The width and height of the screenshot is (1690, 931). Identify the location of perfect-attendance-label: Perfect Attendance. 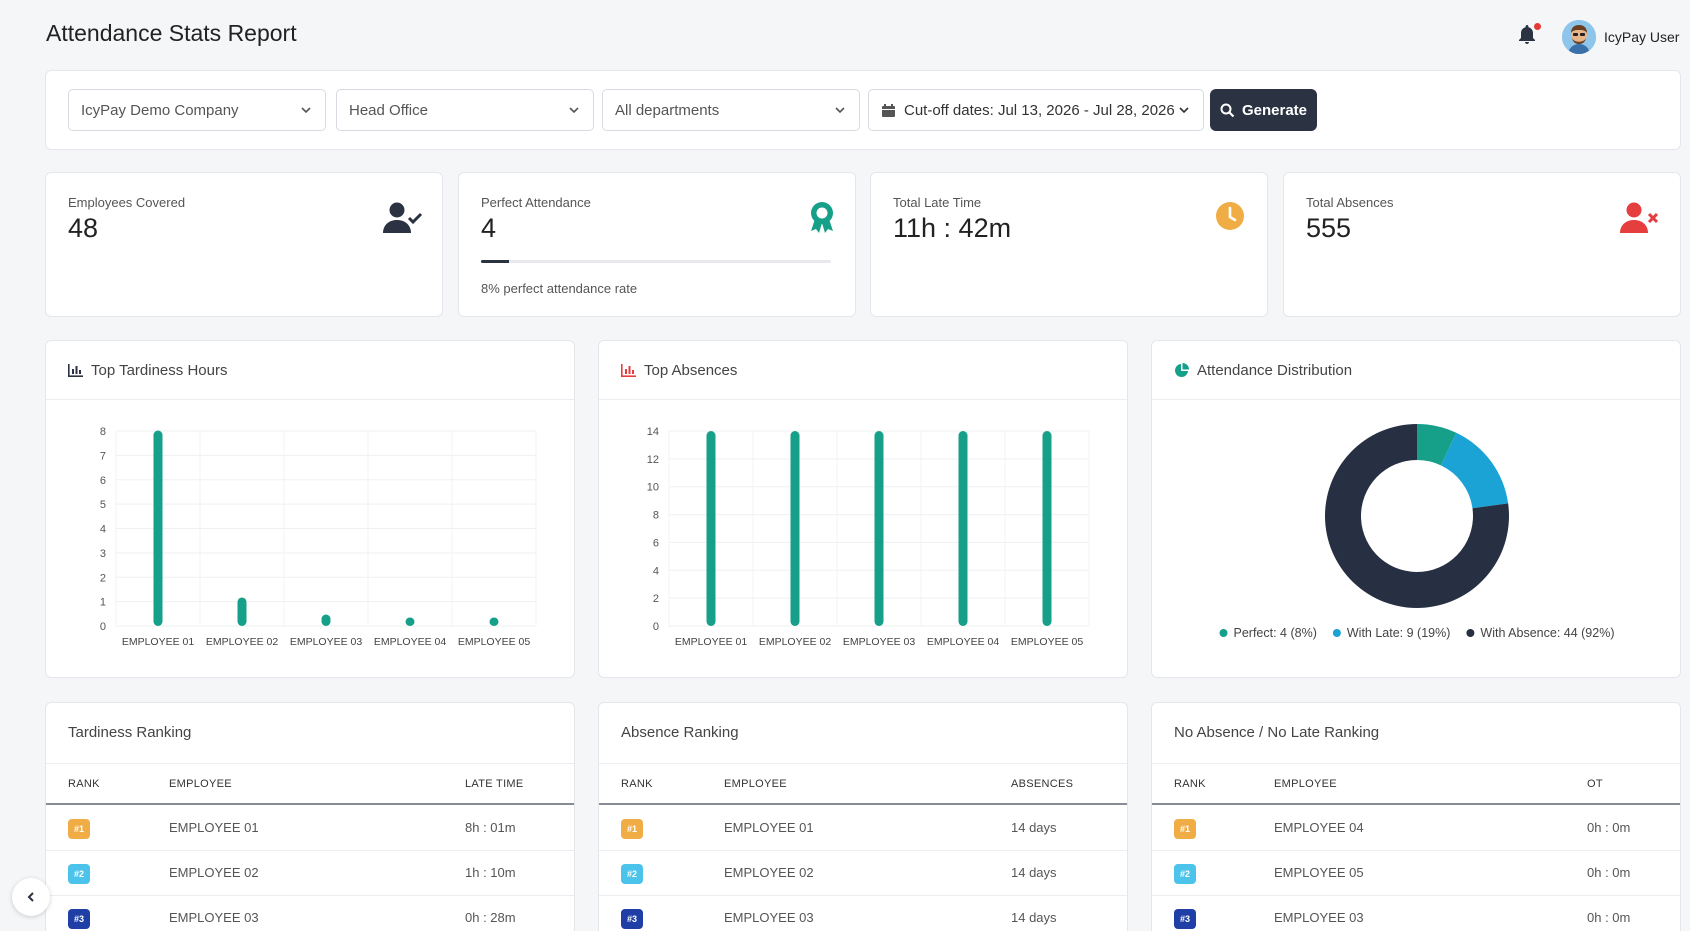
(536, 202).